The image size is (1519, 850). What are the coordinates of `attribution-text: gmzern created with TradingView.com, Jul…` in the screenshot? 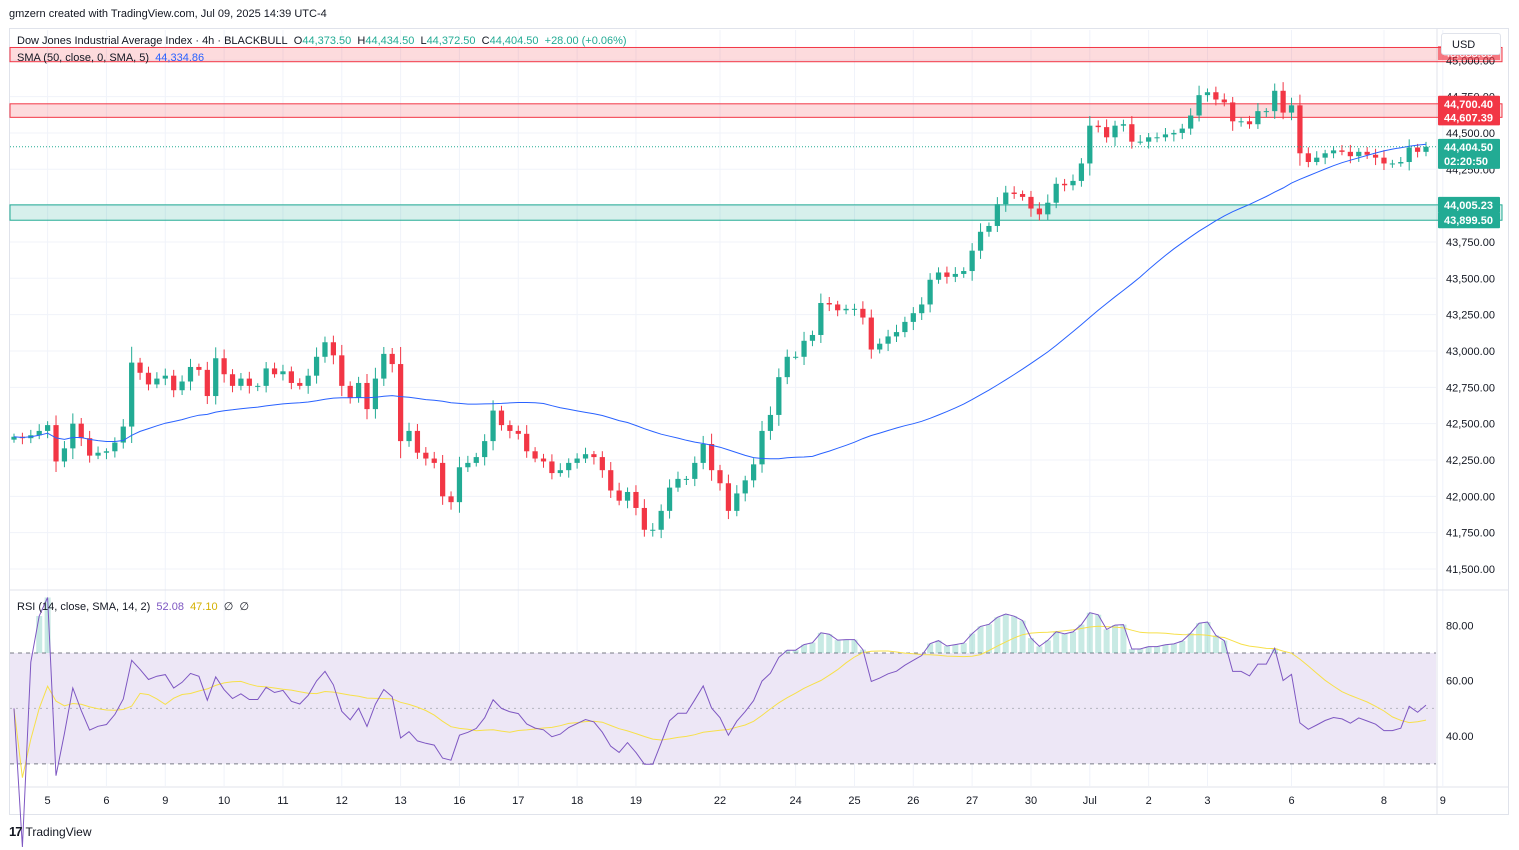 It's located at (168, 14).